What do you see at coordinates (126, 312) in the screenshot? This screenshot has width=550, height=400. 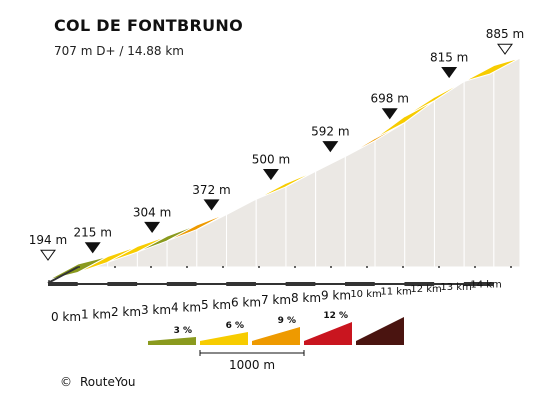 I see `x-tick-label-2: 2 km` at bounding box center [126, 312].